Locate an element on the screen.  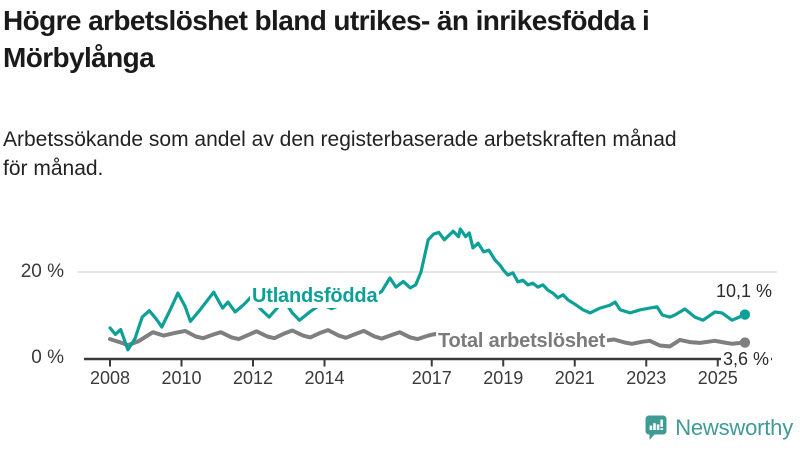
x-tick-label-2014: 2014 is located at coordinates (324, 378).